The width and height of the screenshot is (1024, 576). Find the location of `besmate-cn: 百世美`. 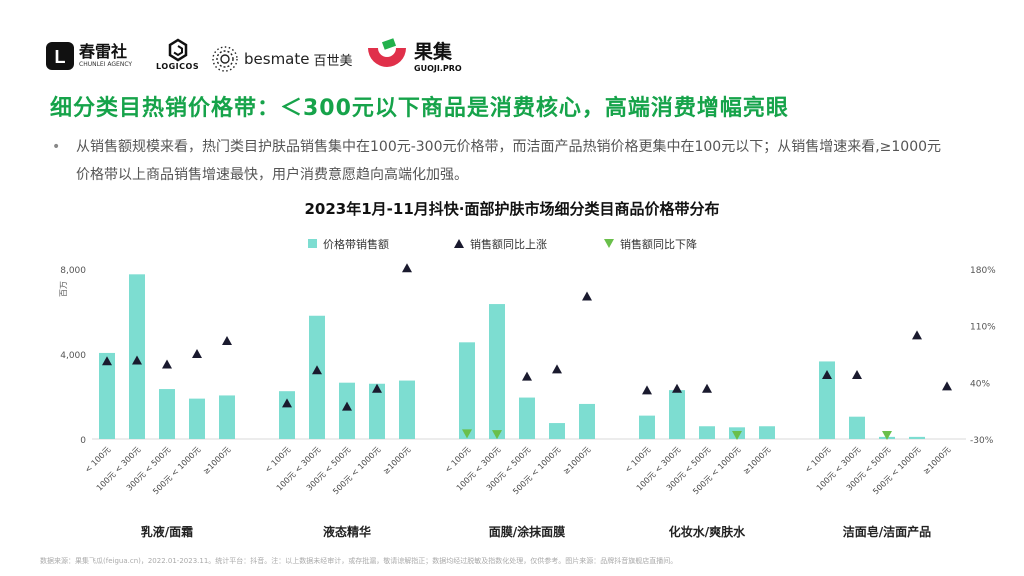

besmate-cn: 百世美 is located at coordinates (333, 61).